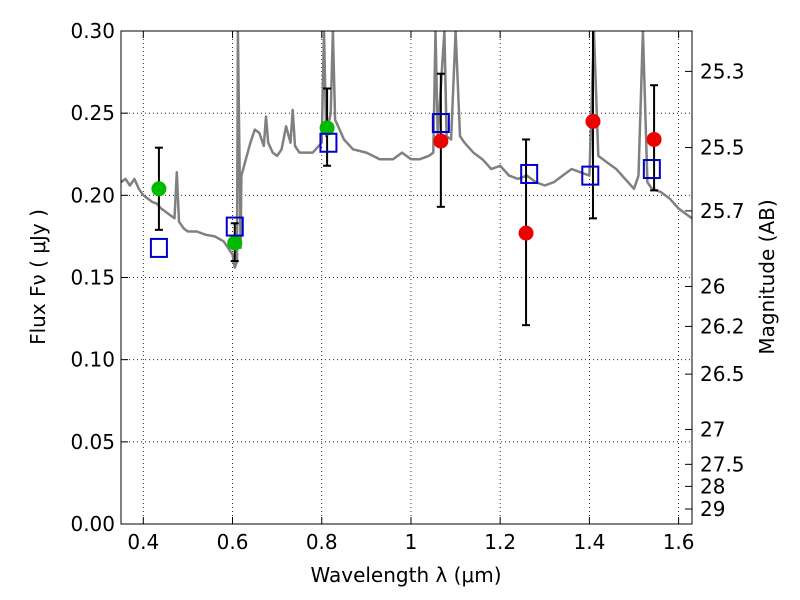 Image resolution: width=800 pixels, height=600 pixels. What do you see at coordinates (712, 486) in the screenshot?
I see `mag-tick-label: 28` at bounding box center [712, 486].